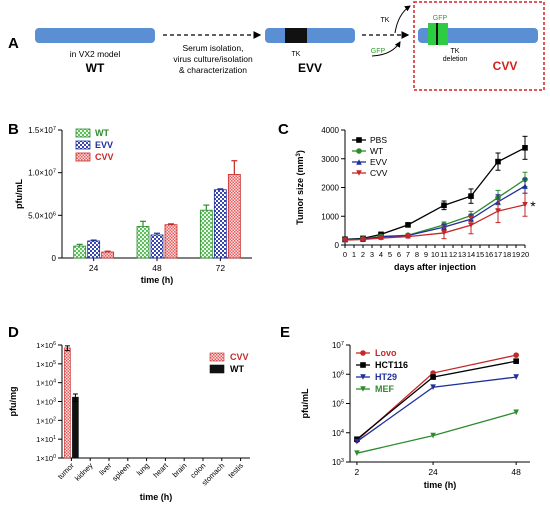 The height and width of the screenshot is (506, 550). What do you see at coordinates (179, 470) in the screenshot?
I see `x-tick-label: brain` at bounding box center [179, 470].